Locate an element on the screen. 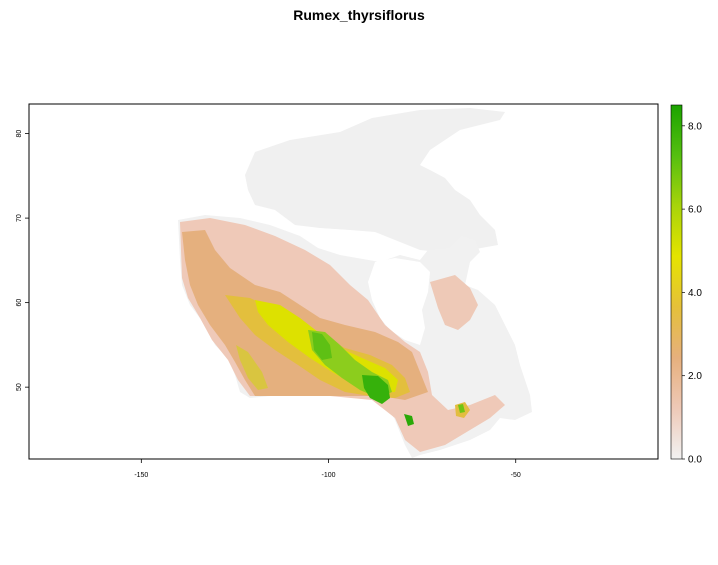  zone-peak-manitoba is located at coordinates (376, 389).